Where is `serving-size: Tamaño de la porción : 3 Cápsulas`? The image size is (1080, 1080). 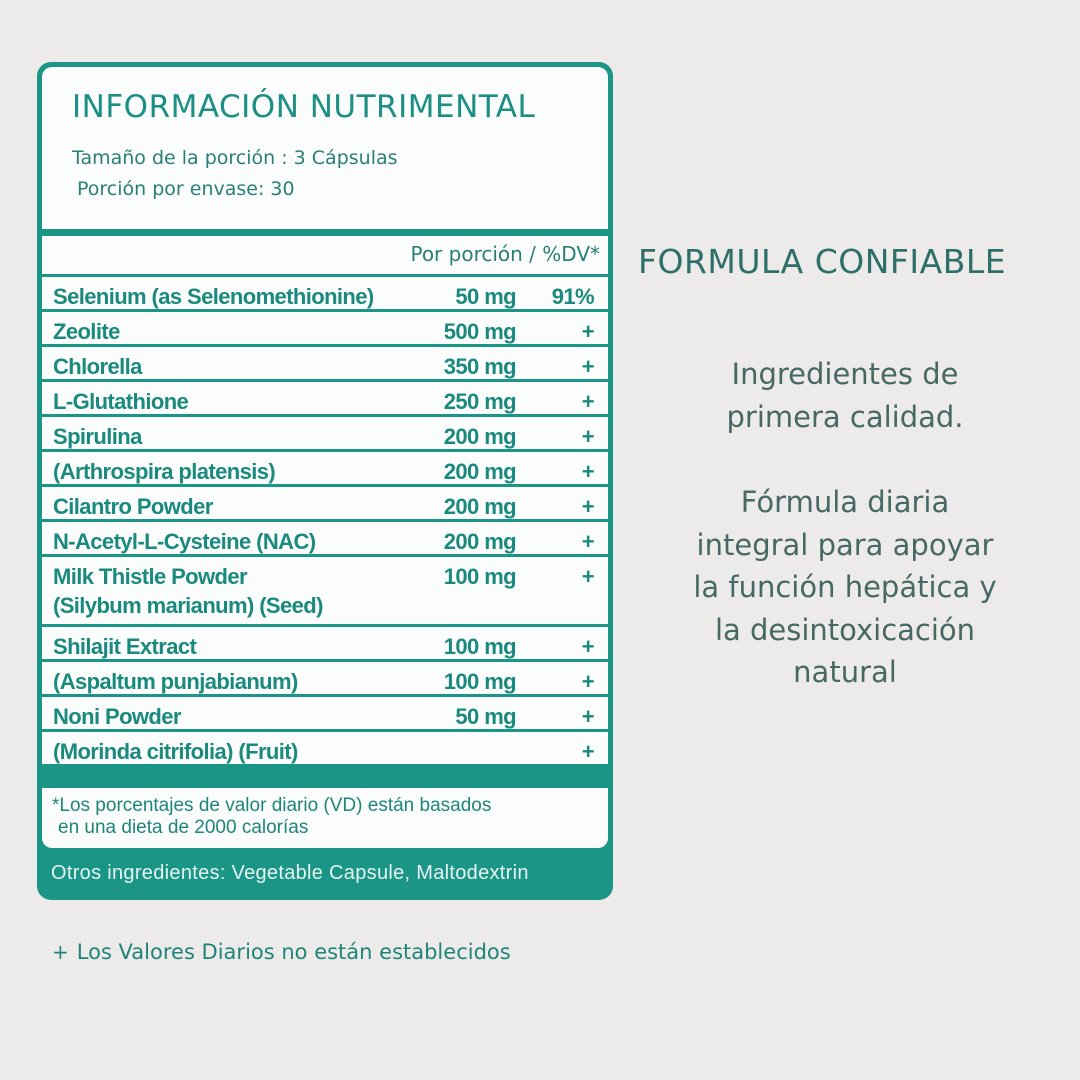 serving-size: Tamaño de la porción : 3 Cápsulas is located at coordinates (235, 158).